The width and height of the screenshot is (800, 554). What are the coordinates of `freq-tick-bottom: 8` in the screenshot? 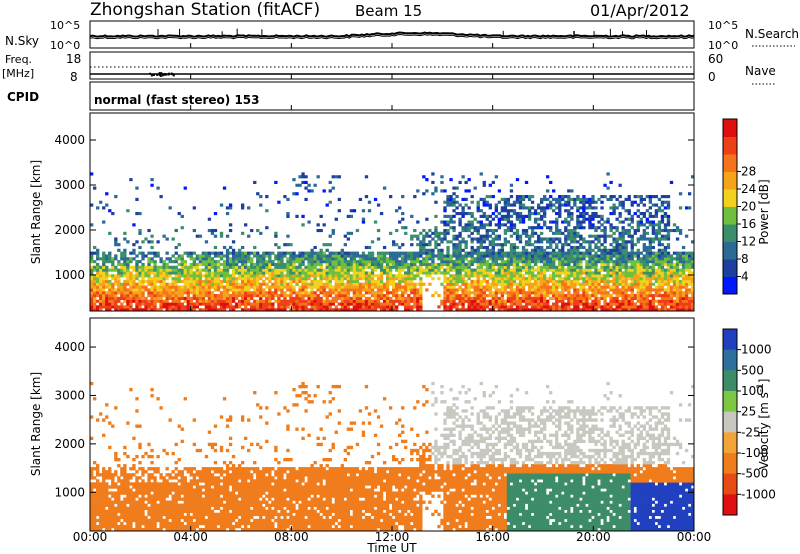 It's located at (74, 77).